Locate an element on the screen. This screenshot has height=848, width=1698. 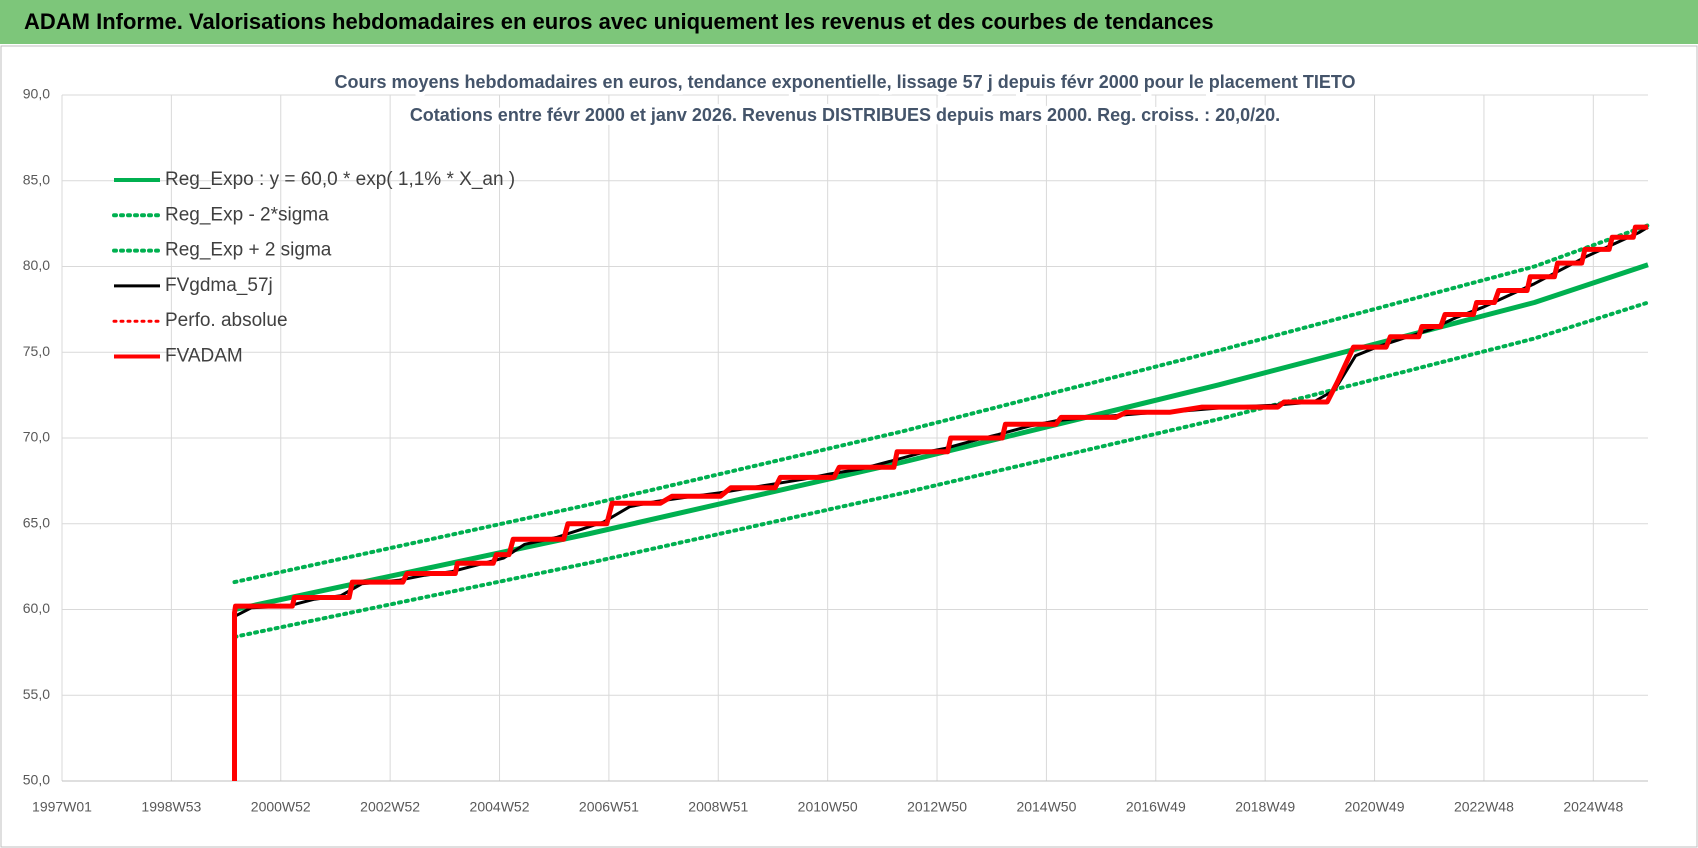
y-tick-label: 70,0 is located at coordinates (36, 437).